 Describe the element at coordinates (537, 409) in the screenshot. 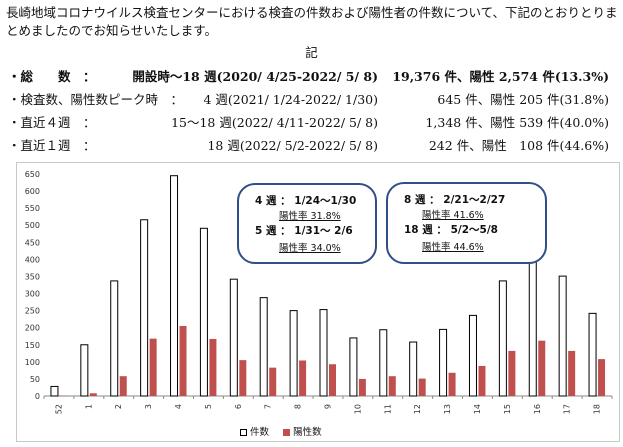

I see `x-tick-label: 16` at that location.